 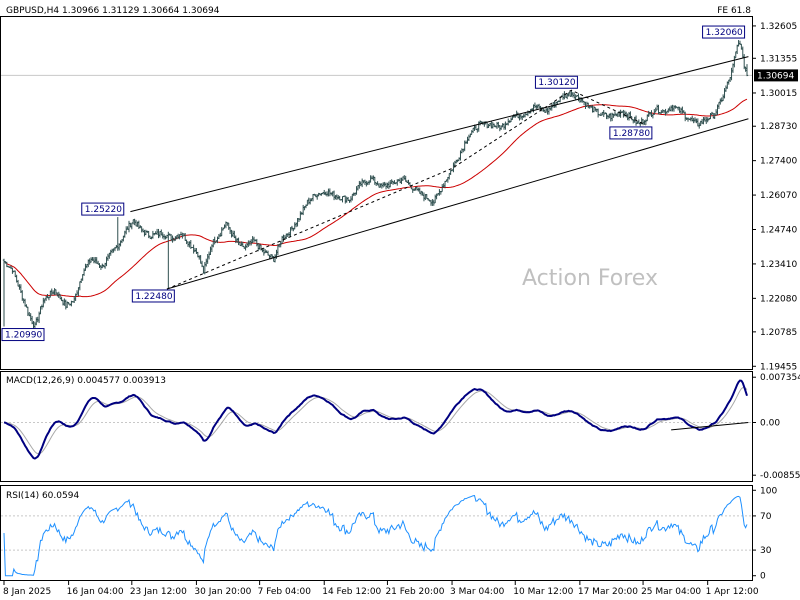 I want to click on macd-tick-label: -0.008558, so click(x=780, y=476).